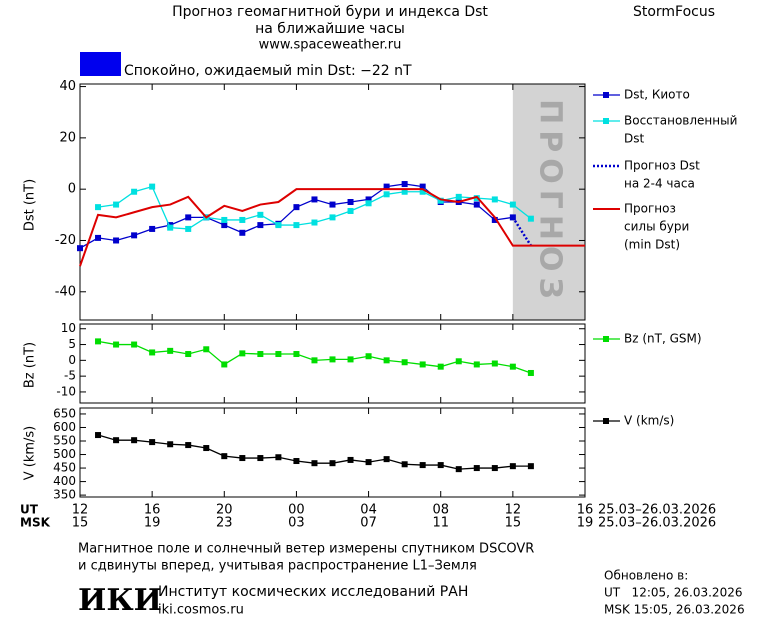 The height and width of the screenshot is (620, 760). What do you see at coordinates (646, 576) in the screenshot?
I see `updated-label: Обновлено в:` at bounding box center [646, 576].